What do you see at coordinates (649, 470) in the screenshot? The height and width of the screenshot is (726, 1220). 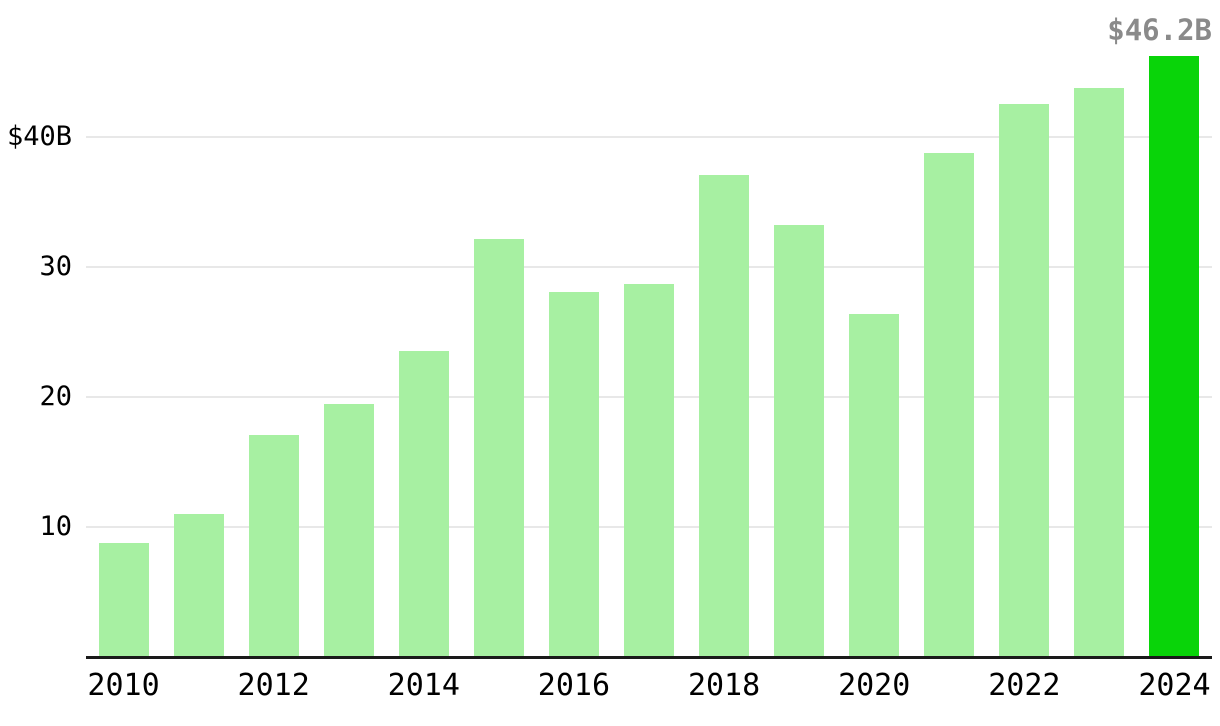 I see `bar-2017` at bounding box center [649, 470].